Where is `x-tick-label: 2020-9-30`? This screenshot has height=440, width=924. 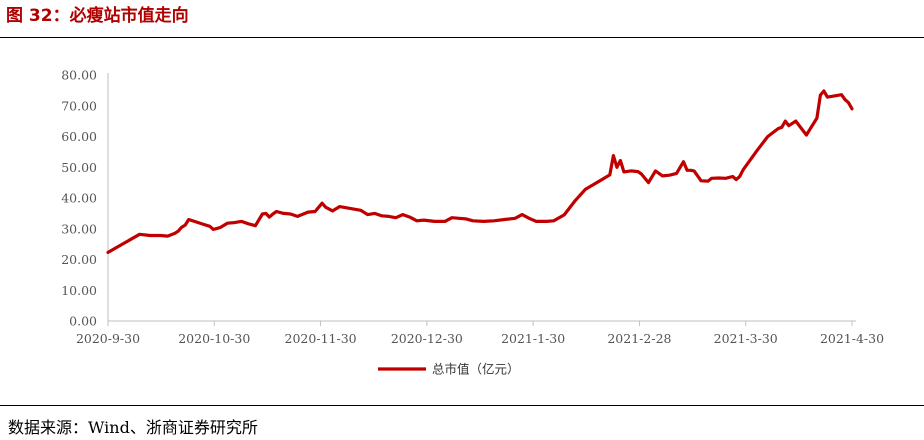 x-tick-label: 2020-9-30 is located at coordinates (108, 338).